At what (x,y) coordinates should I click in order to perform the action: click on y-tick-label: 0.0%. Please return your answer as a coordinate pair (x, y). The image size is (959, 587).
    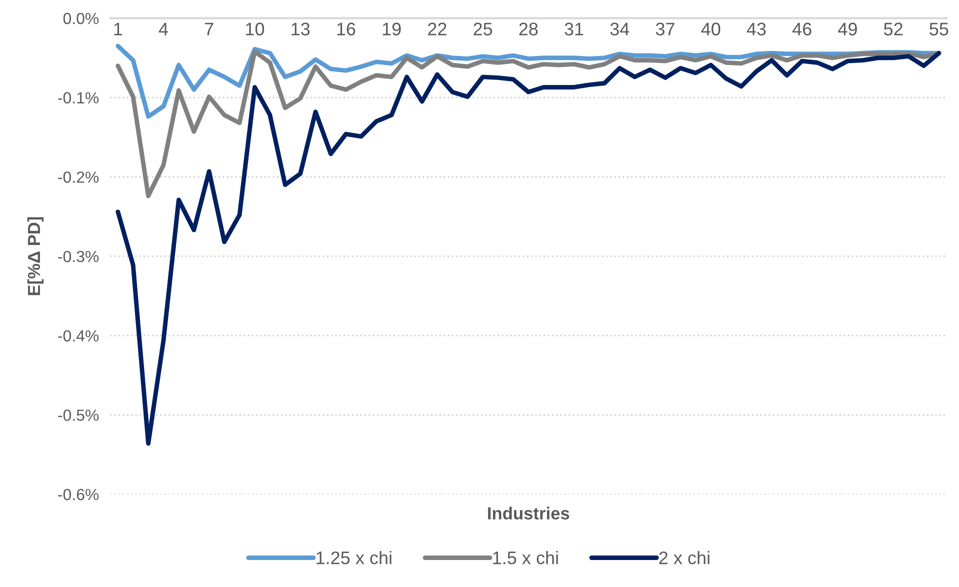
    Looking at the image, I should click on (81, 18).